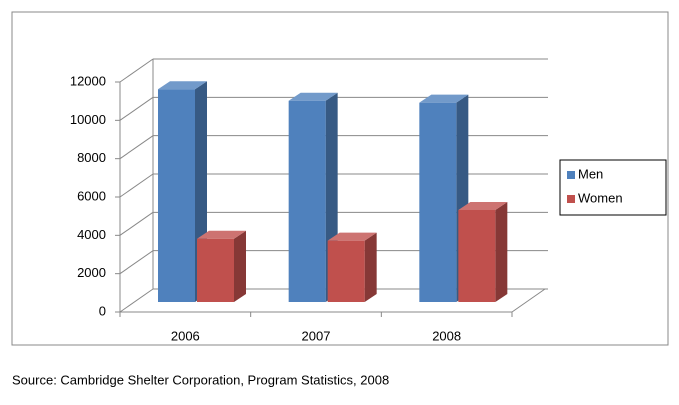  Describe the element at coordinates (102, 310) in the screenshot. I see `y-tick-label: 0` at that location.